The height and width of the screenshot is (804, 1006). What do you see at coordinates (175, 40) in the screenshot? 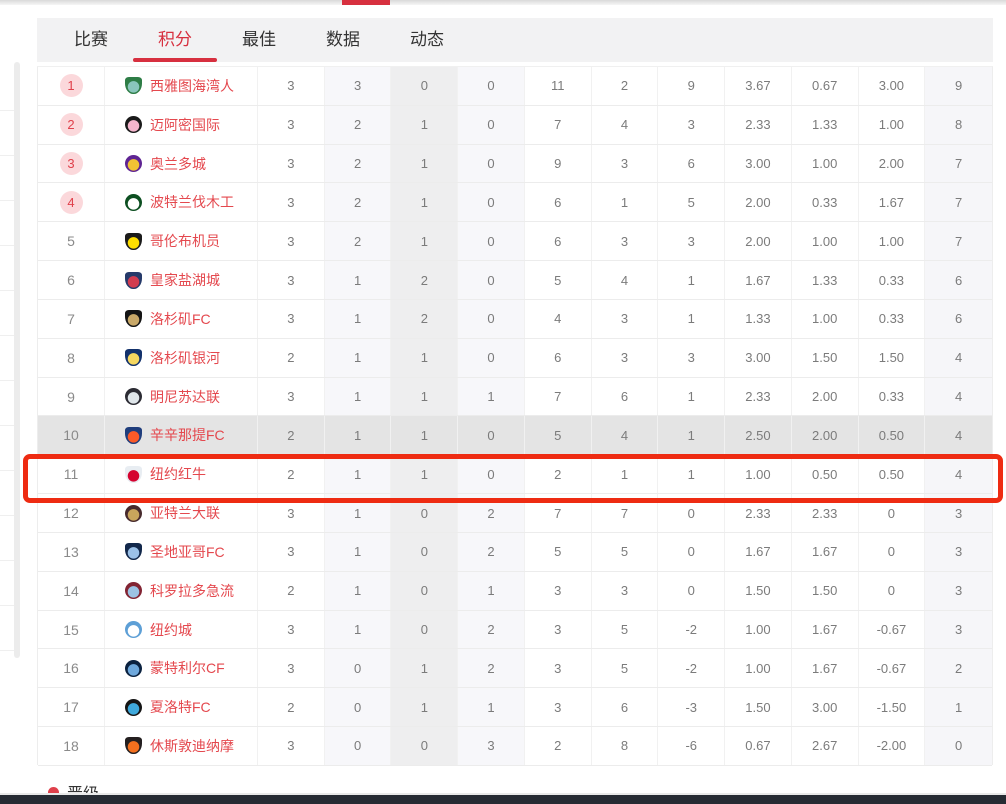
I see `tab-2: 积分` at bounding box center [175, 40].